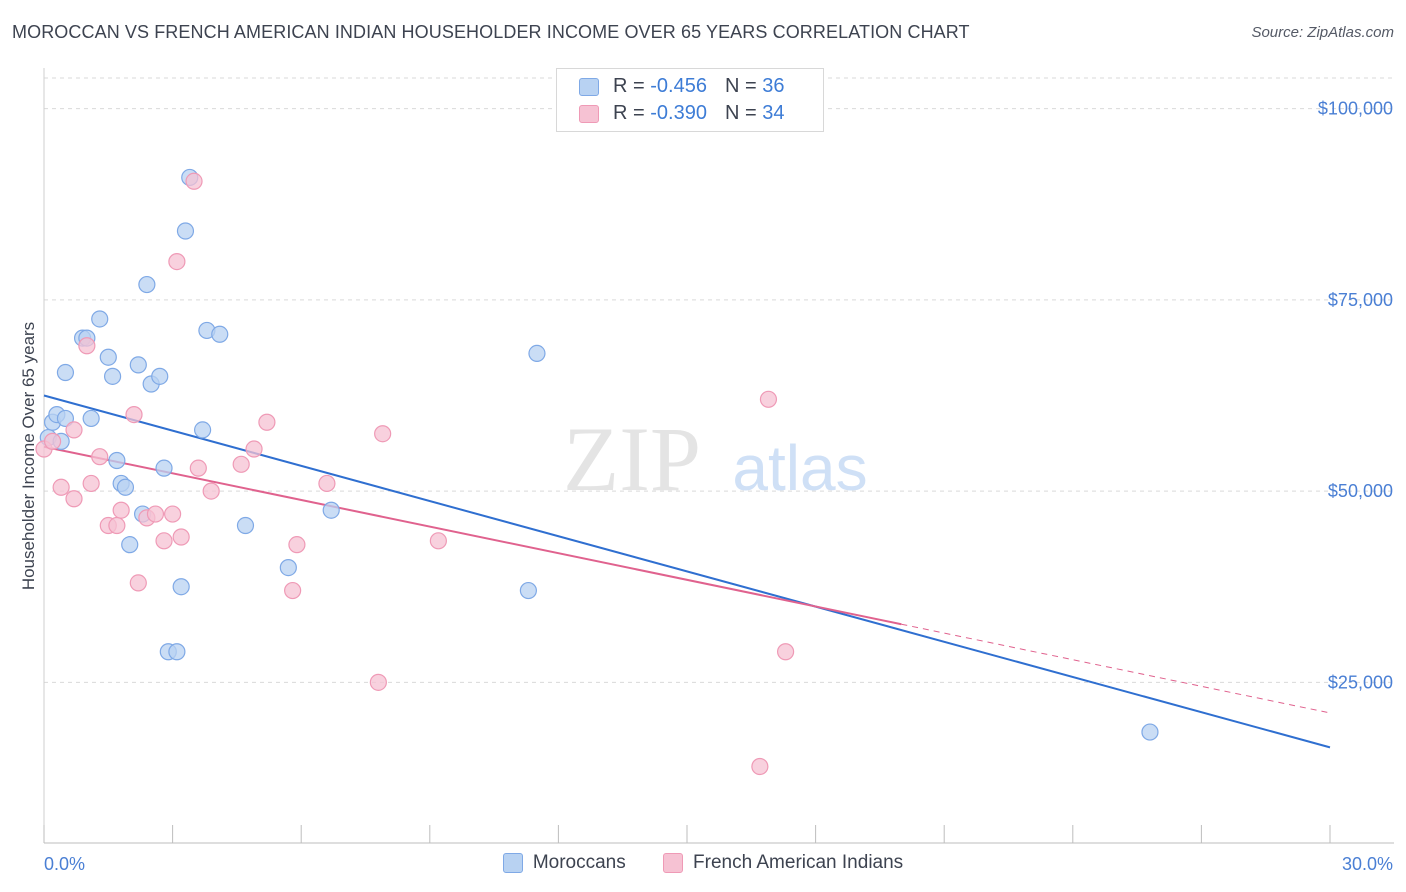 The height and width of the screenshot is (892, 1406). Describe the element at coordinates (64, 864) in the screenshot. I see `x-tick-label: 0.0%` at that location.